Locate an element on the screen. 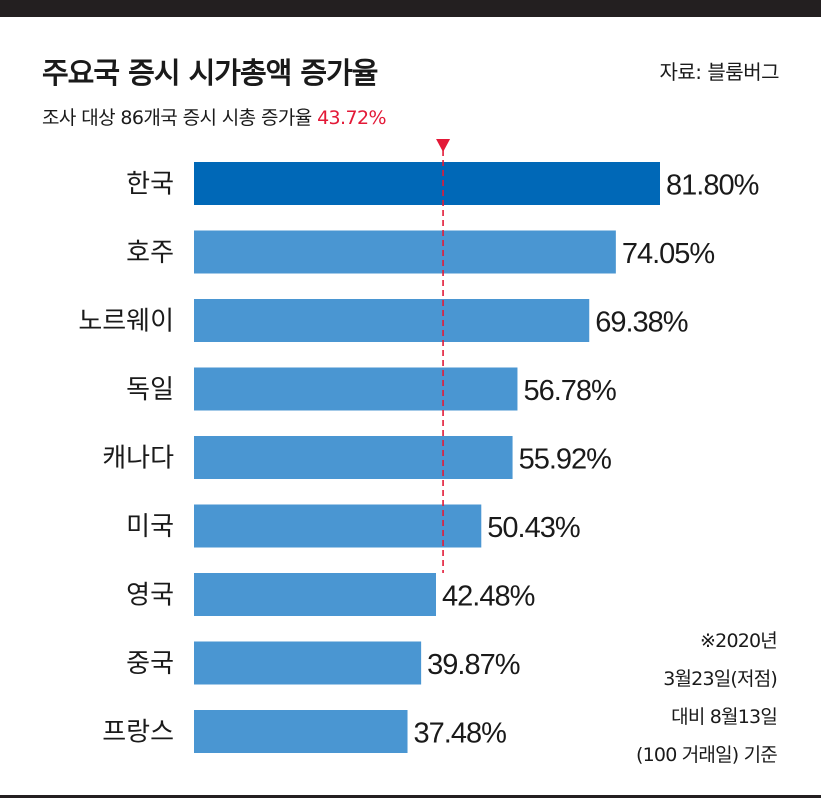 Image resolution: width=821 pixels, height=798 pixels. footnote-line: ※2020년 is located at coordinates (739, 641).